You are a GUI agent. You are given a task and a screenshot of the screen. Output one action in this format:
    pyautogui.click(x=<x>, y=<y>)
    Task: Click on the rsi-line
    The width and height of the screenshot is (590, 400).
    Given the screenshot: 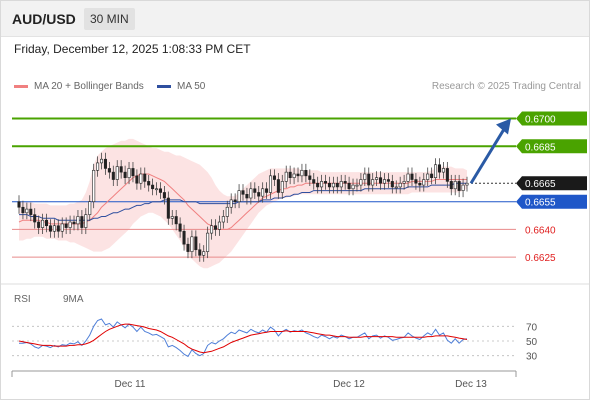 What is the action you would take?
    pyautogui.click(x=243, y=338)
    